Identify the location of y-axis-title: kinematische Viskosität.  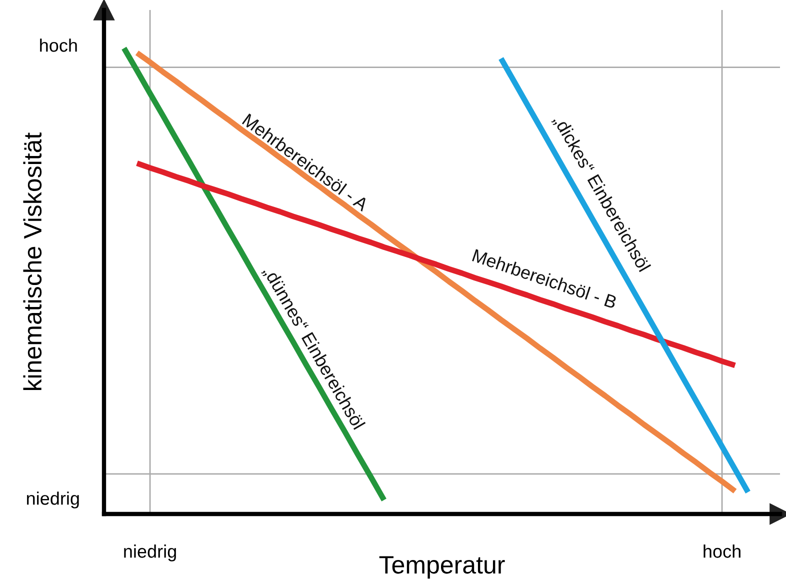
(32, 261).